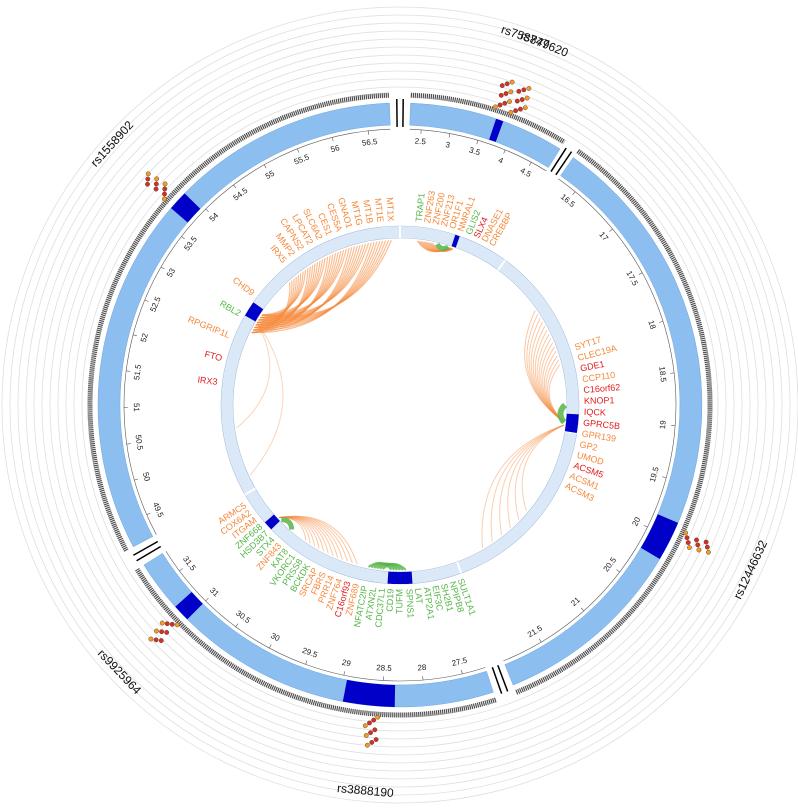 Image resolution: width=798 pixels, height=811 pixels. What do you see at coordinates (599, 400) in the screenshot?
I see `gene-label: KNOP1` at bounding box center [599, 400].